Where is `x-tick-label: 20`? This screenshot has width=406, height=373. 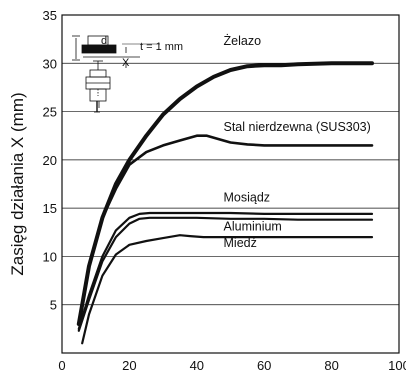
x-tick-label: 20 is located at coordinates (129, 365).